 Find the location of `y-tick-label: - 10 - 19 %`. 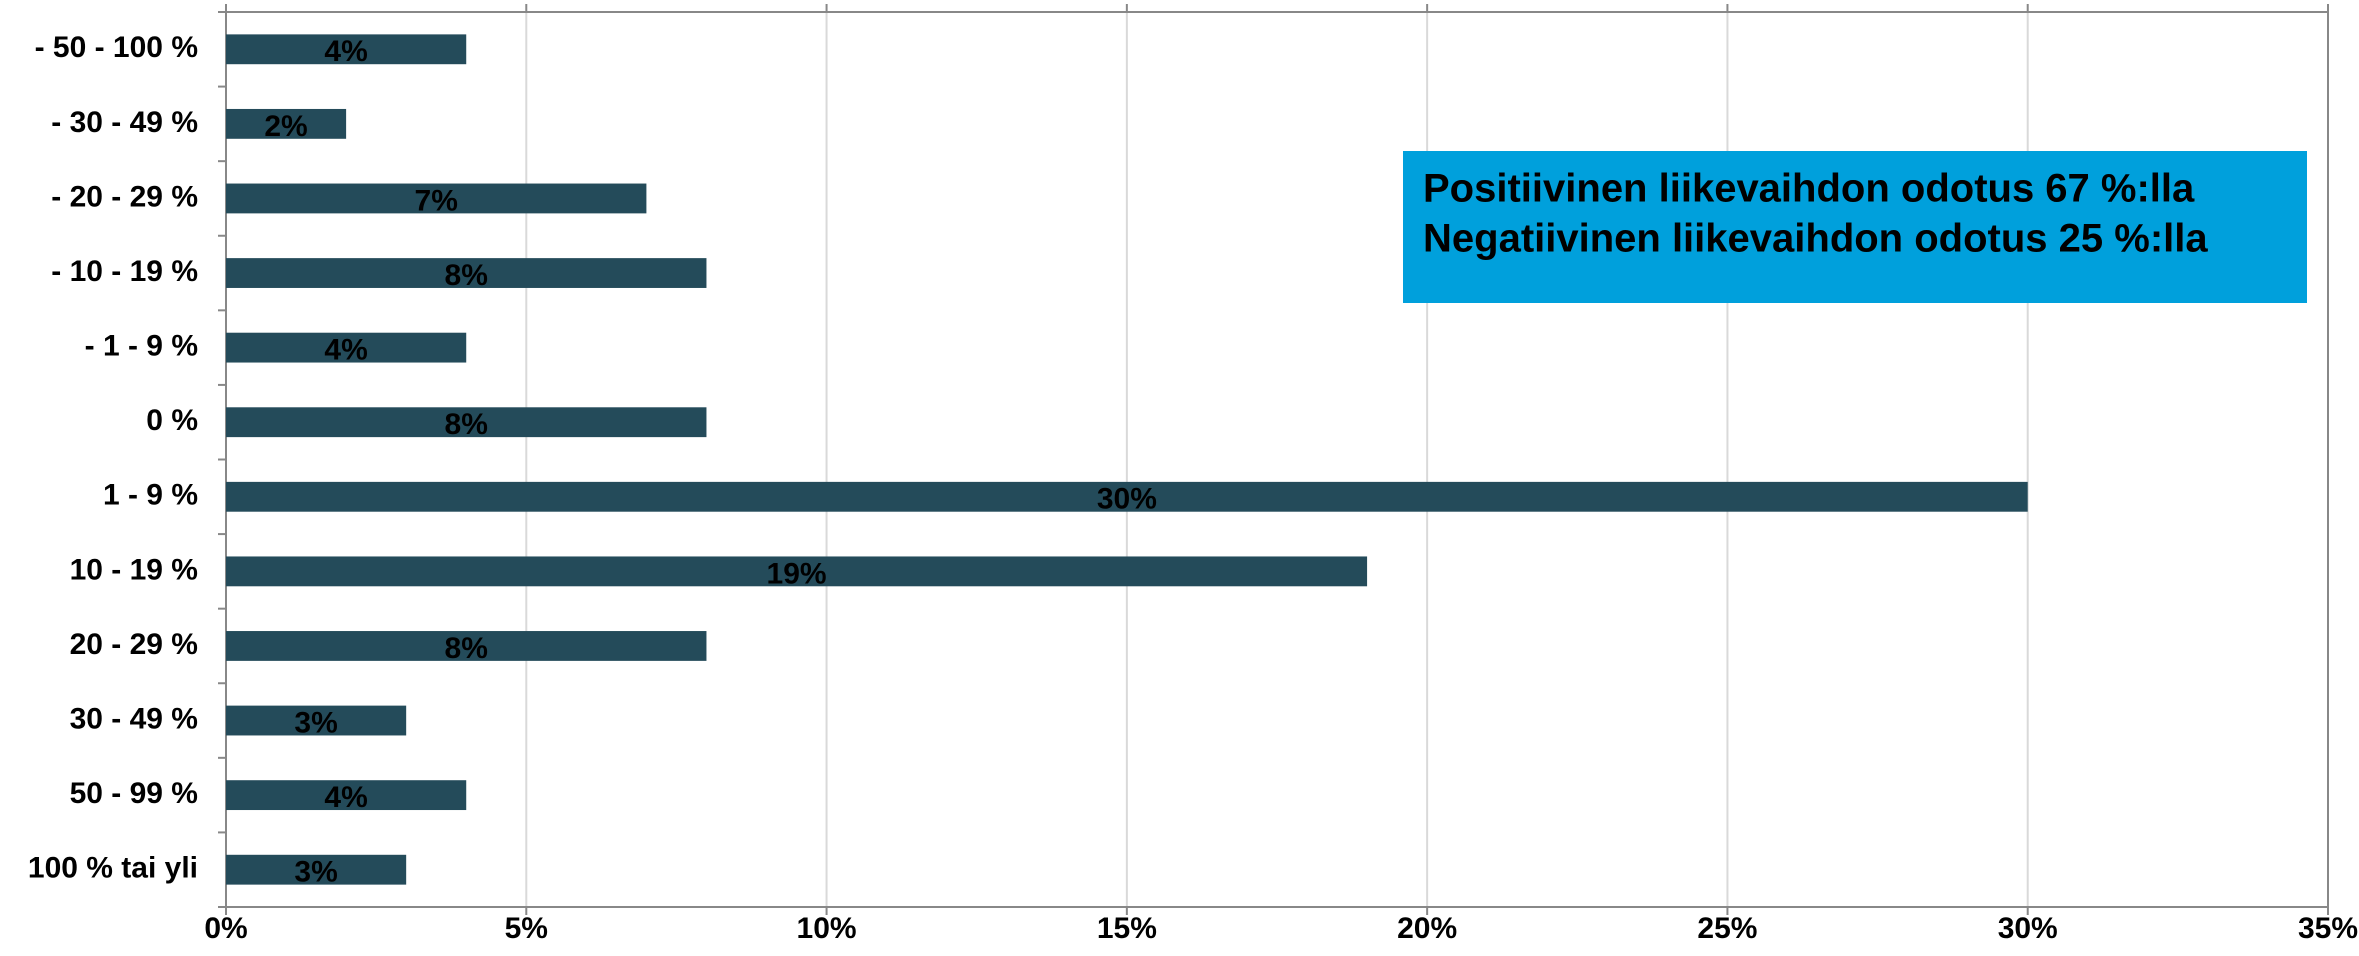

y-tick-label: - 10 - 19 % is located at coordinates (124, 271).